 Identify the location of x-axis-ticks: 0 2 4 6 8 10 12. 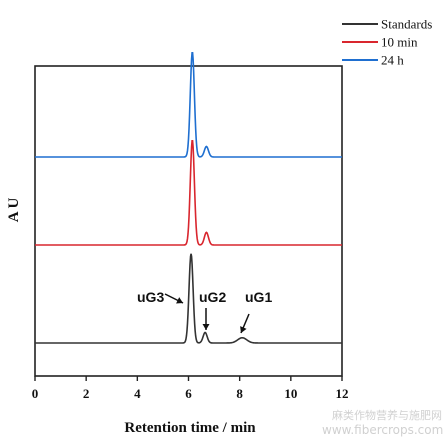
(190, 388).